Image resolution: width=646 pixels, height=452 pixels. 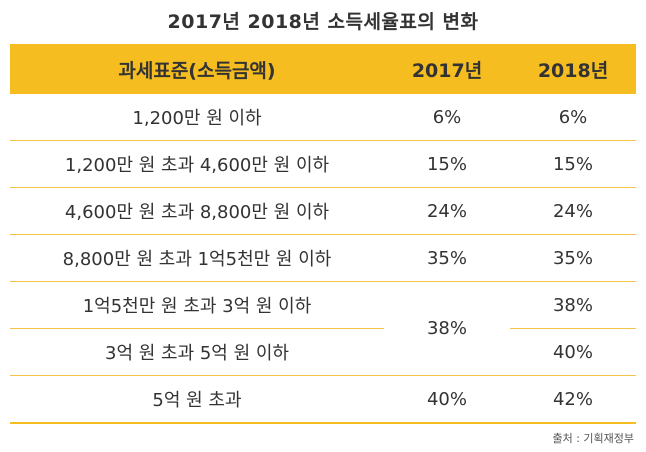 What do you see at coordinates (447, 69) in the screenshot?
I see `header-2017: 2017년` at bounding box center [447, 69].